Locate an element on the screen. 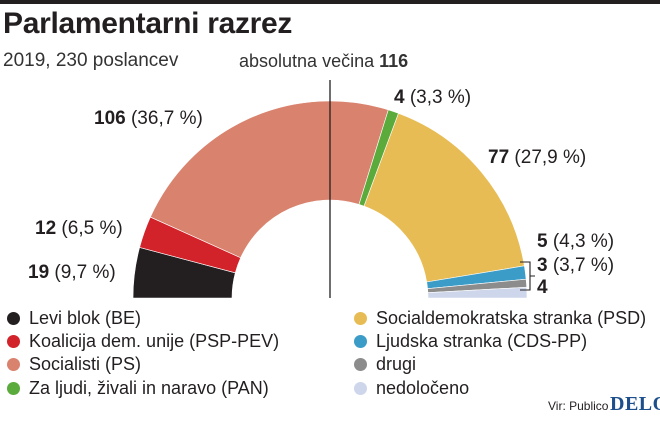  label-leaders is located at coordinates (527, 276).